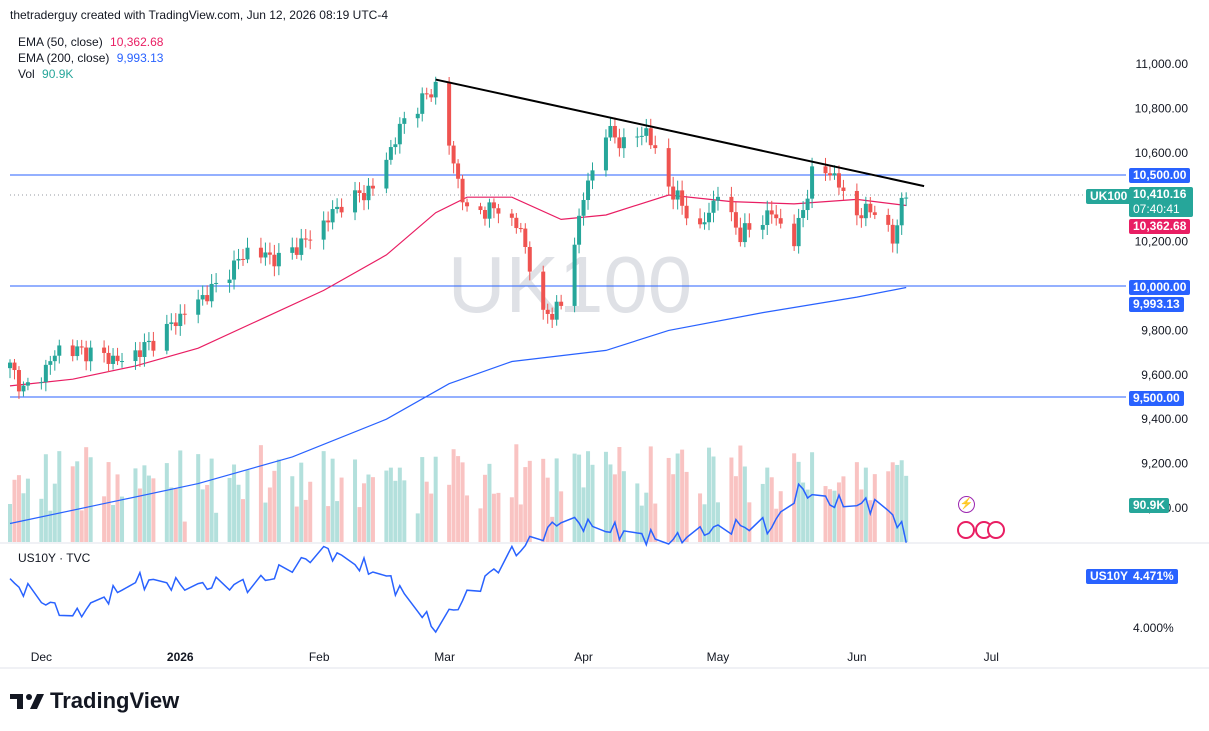 The width and height of the screenshot is (1209, 731). What do you see at coordinates (319, 657) in the screenshot?
I see `time-tick-label: Feb` at bounding box center [319, 657].